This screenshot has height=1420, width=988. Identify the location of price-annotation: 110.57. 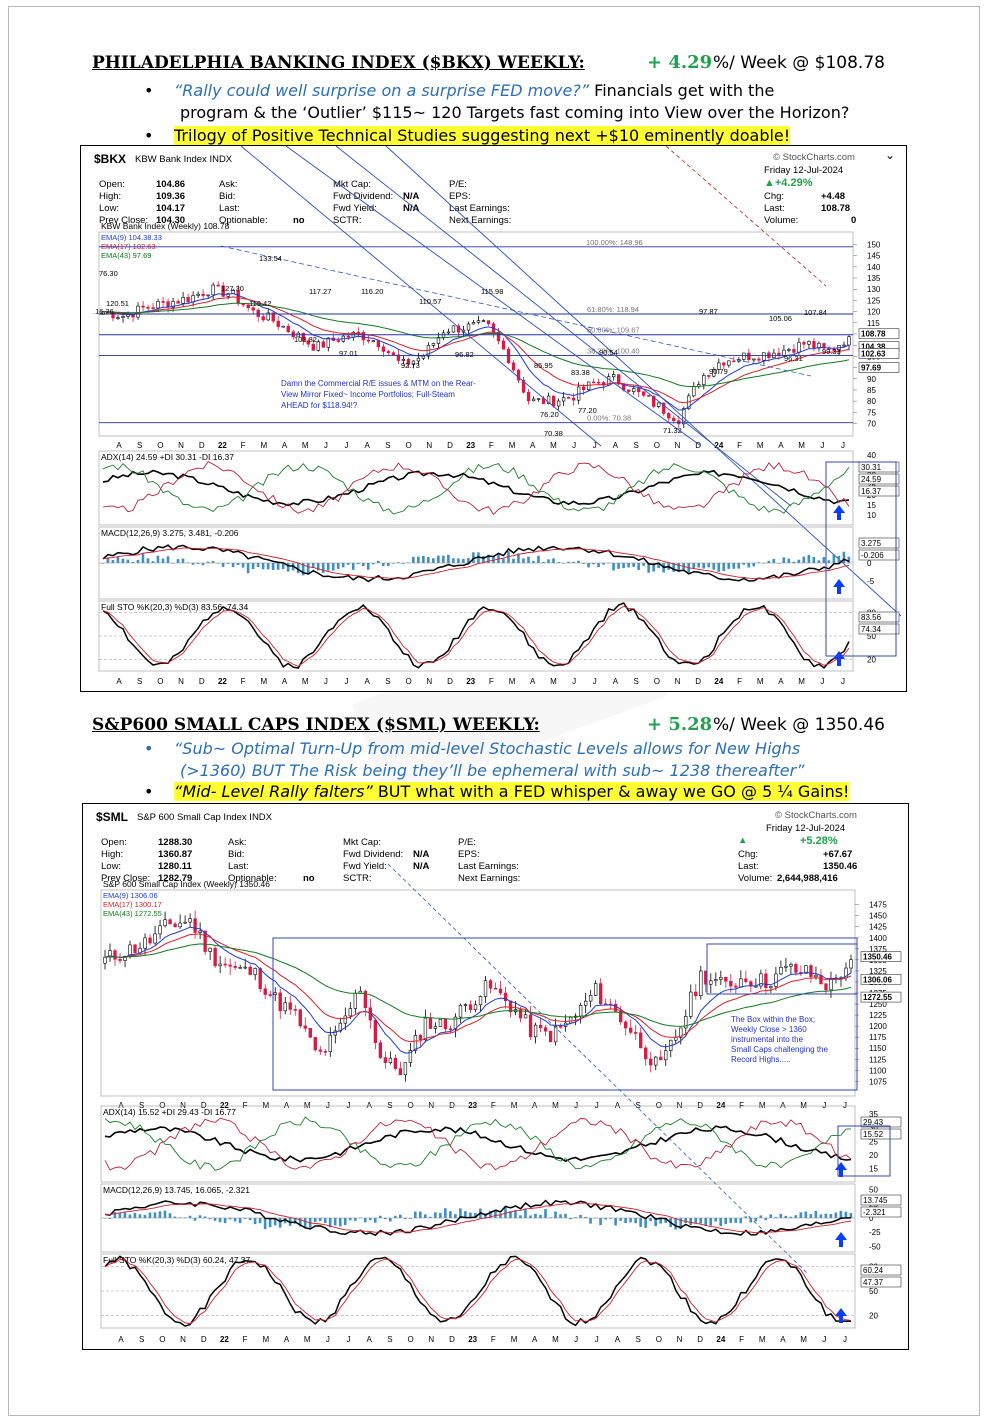
(430, 301).